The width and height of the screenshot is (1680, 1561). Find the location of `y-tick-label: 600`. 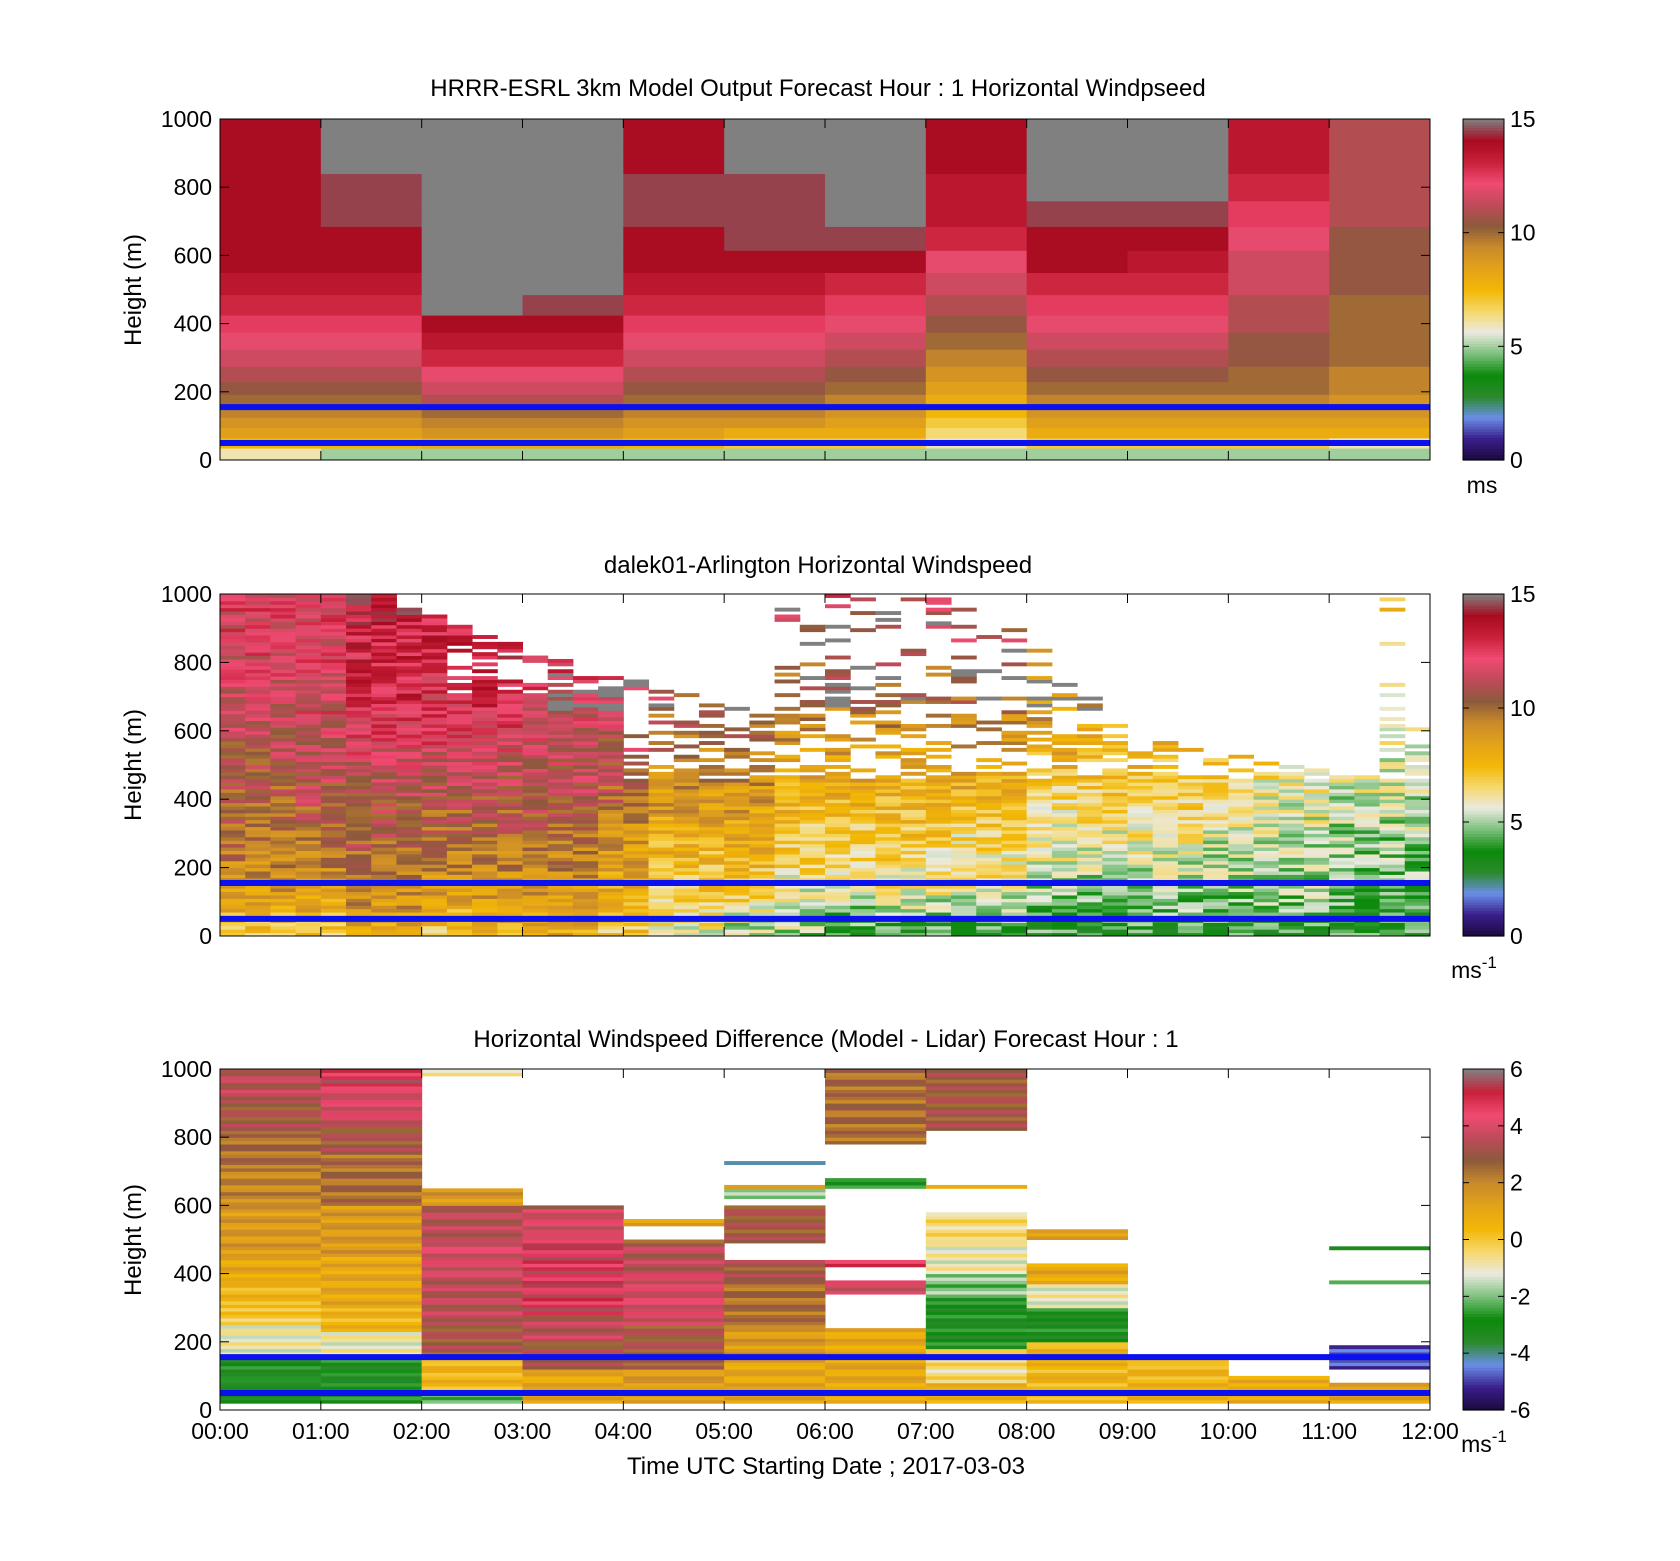

y-tick-label: 600 is located at coordinates (193, 731).